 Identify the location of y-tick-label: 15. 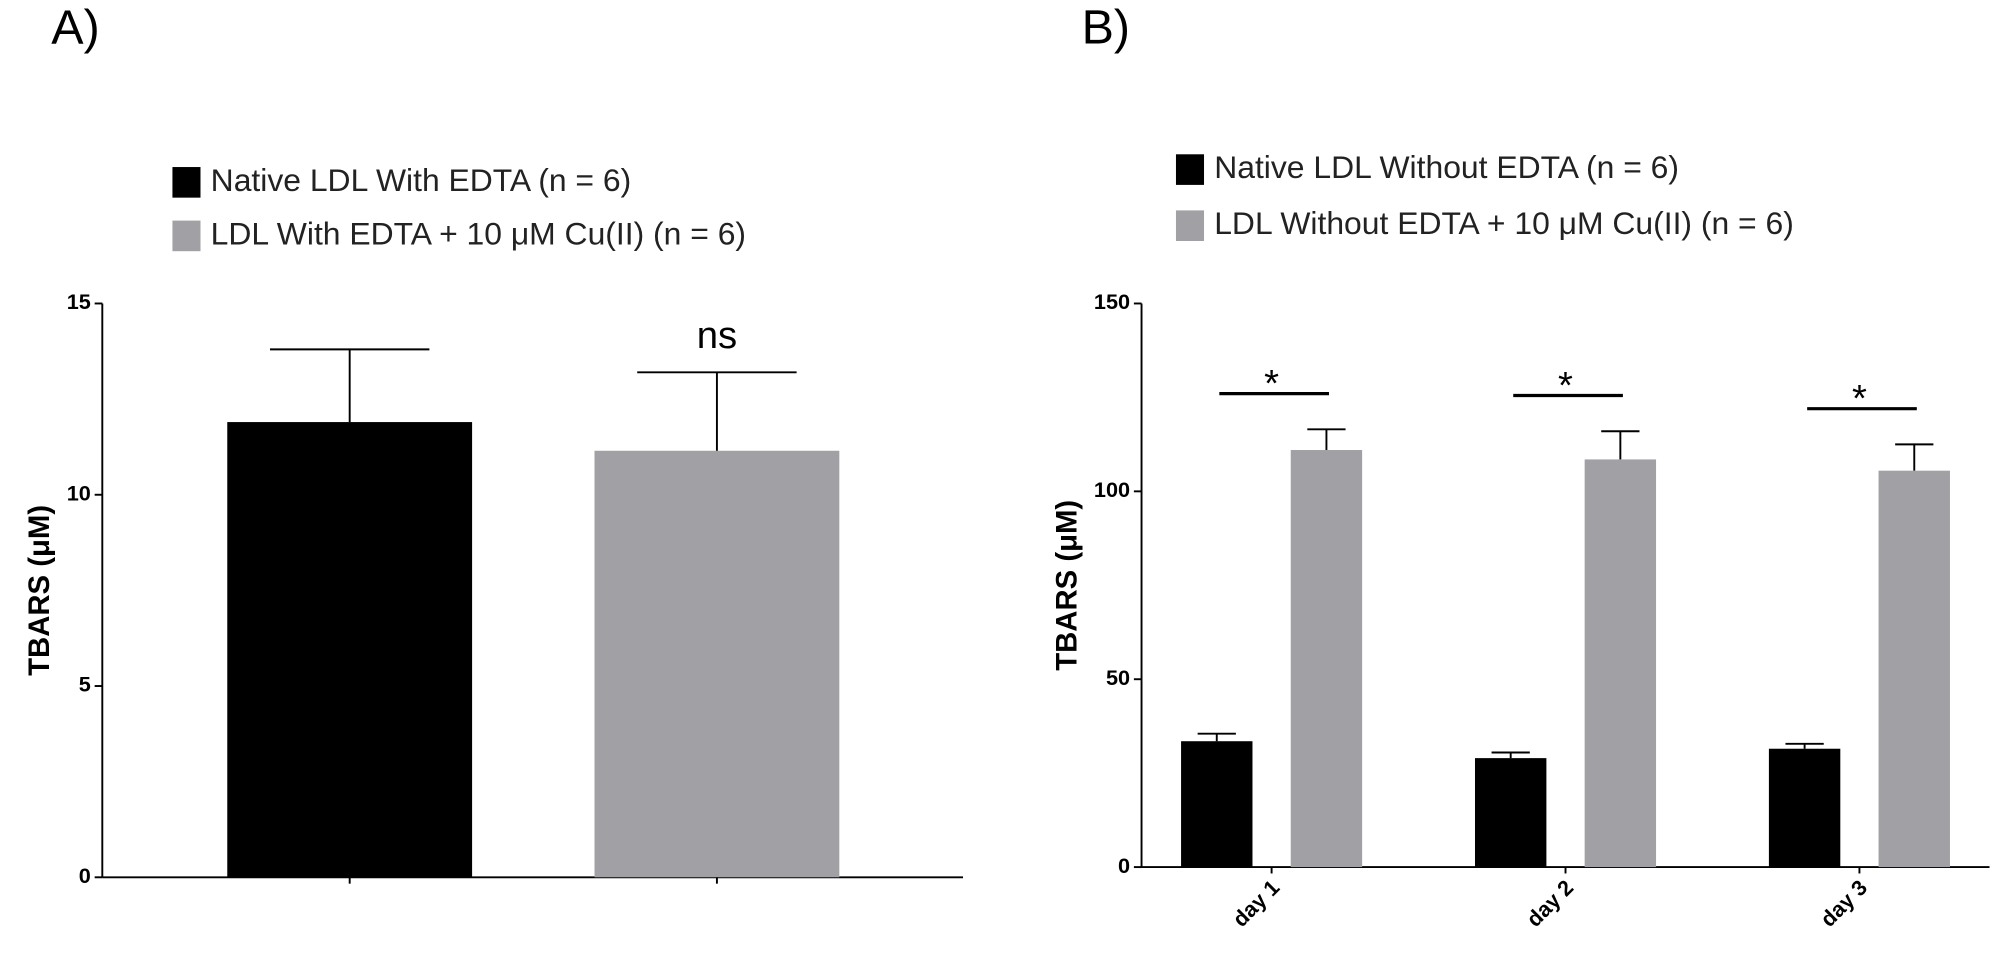
(79, 301).